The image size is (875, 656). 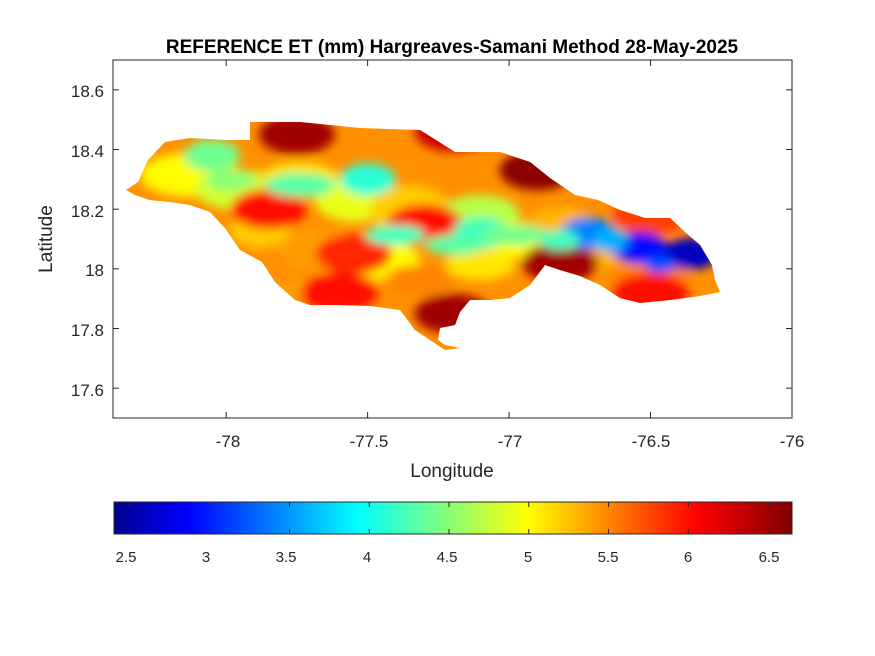 I want to click on y-tick-label: 17.8, so click(x=87, y=330).